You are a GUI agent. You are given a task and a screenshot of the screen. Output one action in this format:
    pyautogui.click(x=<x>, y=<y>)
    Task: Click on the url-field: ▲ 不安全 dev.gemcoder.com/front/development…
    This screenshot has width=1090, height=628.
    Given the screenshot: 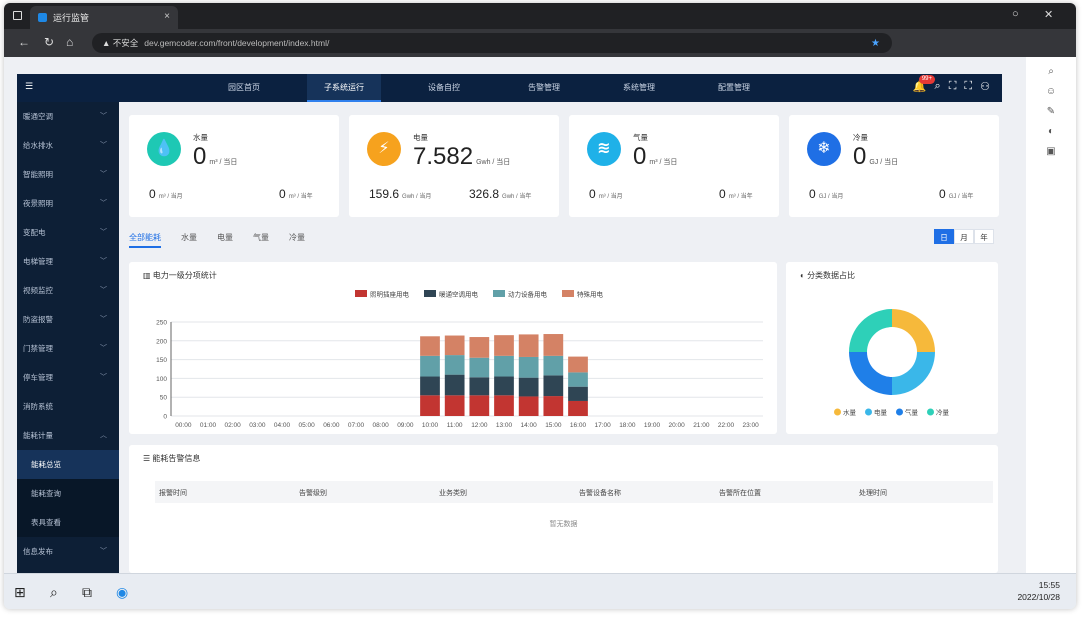 What is the action you would take?
    pyautogui.click(x=492, y=43)
    